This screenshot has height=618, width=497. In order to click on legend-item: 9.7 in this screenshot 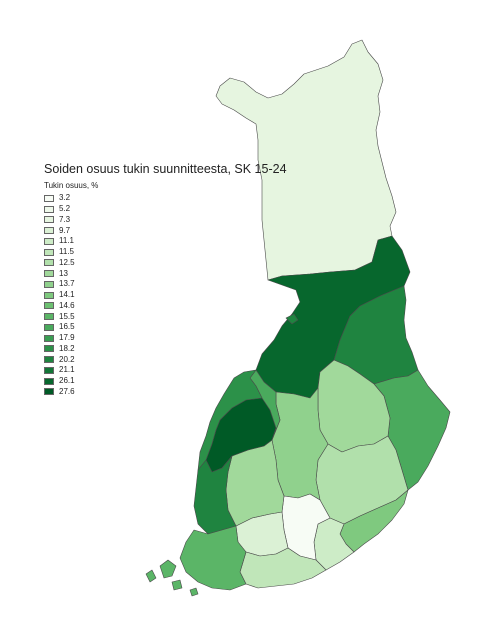, I will do `click(71, 230)`.